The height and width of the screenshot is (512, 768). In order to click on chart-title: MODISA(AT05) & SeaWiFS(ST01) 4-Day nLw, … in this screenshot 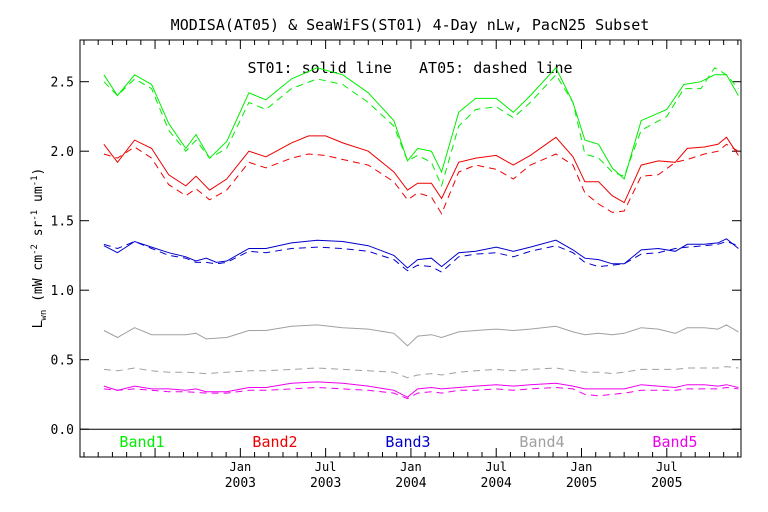, I will do `click(410, 25)`.